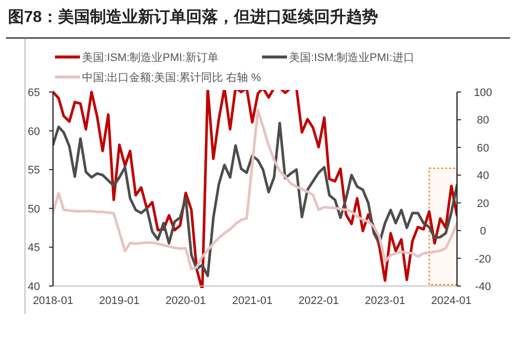  I want to click on x-tick-label: 2024-01, so click(451, 301).